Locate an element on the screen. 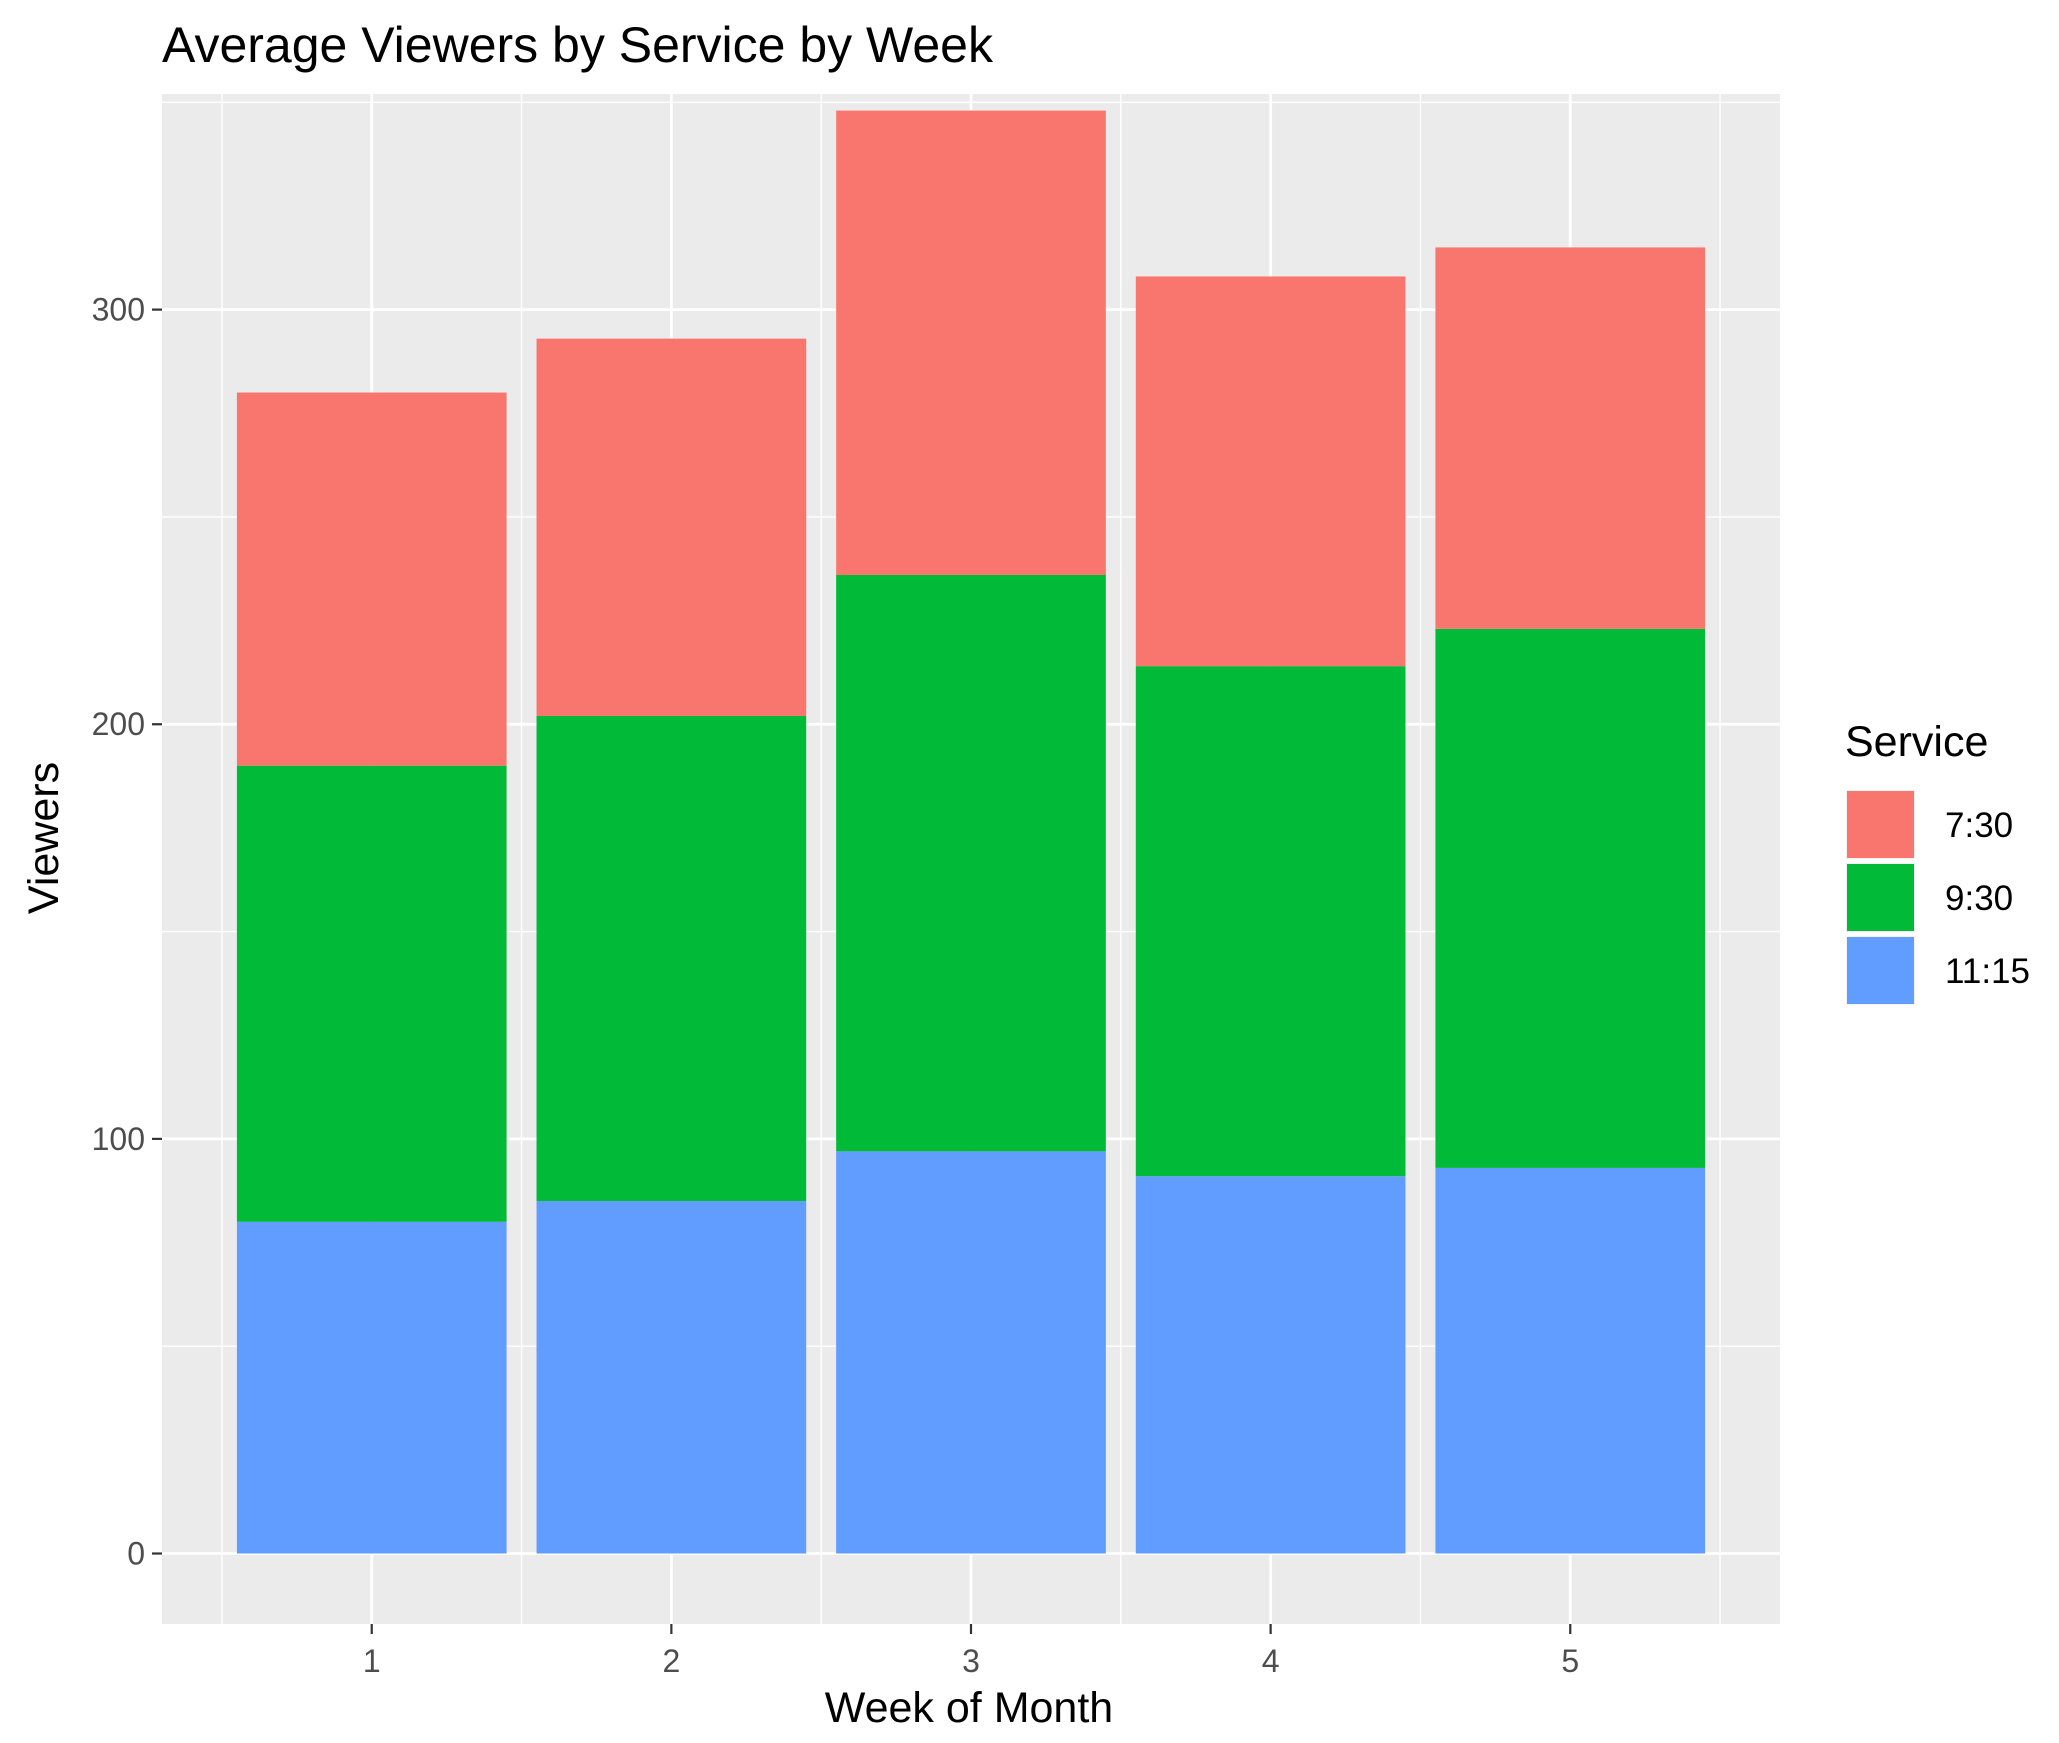  chart-title: Average Viewers by Service by Week is located at coordinates (578, 45).